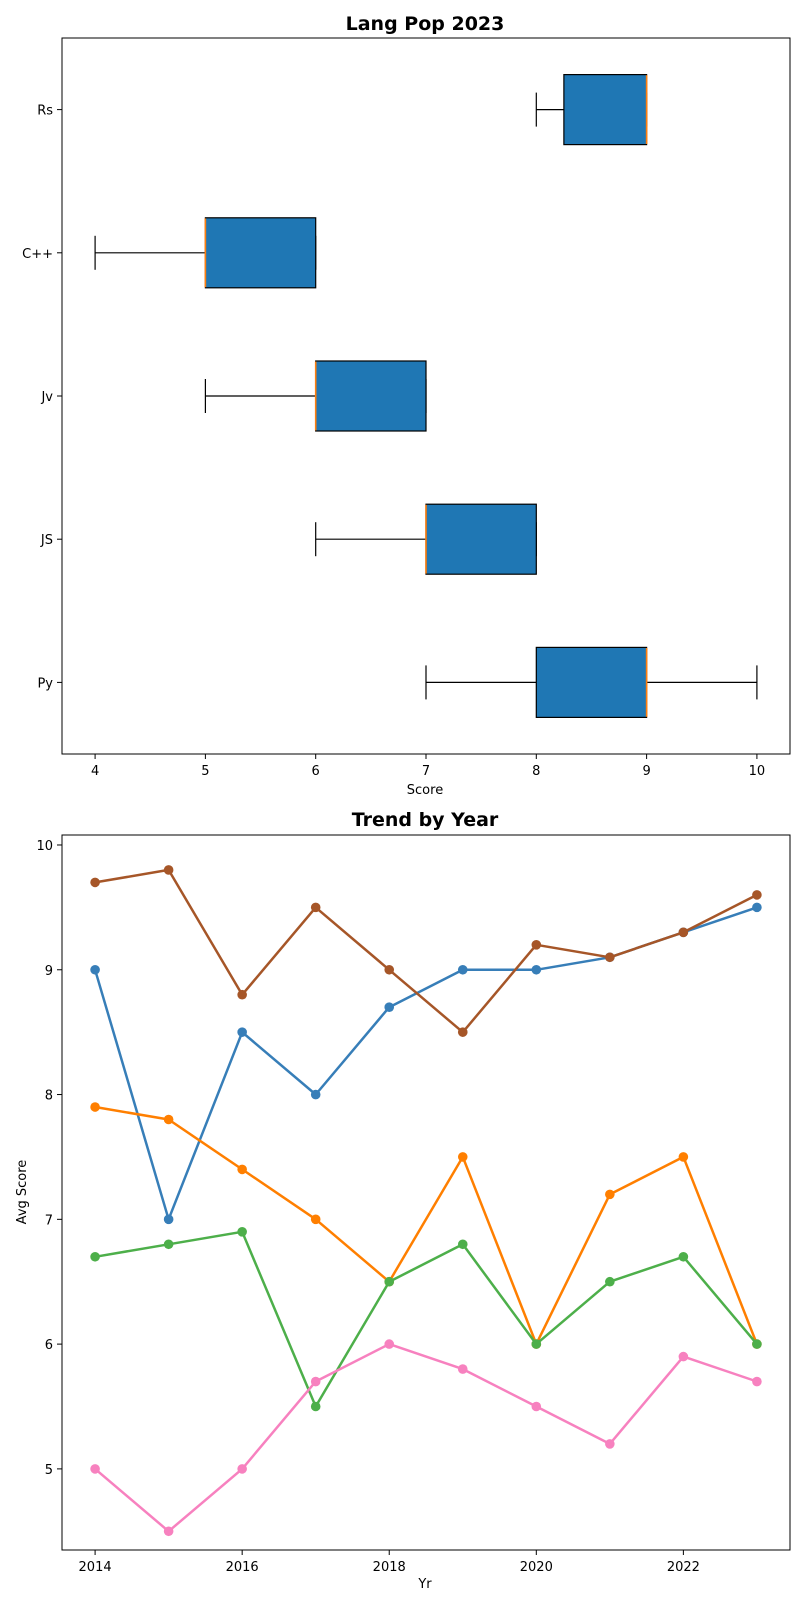 The width and height of the screenshot is (800, 1600). What do you see at coordinates (425, 820) in the screenshot?
I see `line-chart-title: Trend by Year` at bounding box center [425, 820].